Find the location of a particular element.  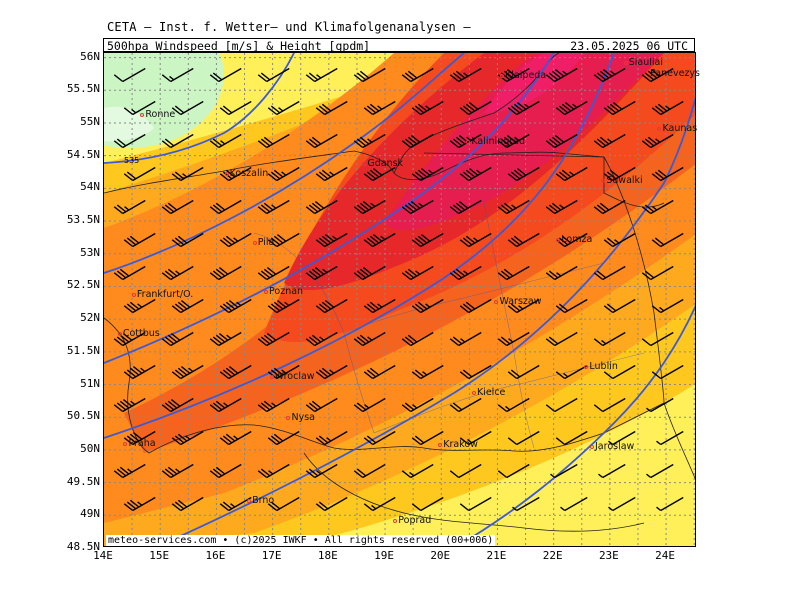

city-label: Poprad is located at coordinates (415, 520).